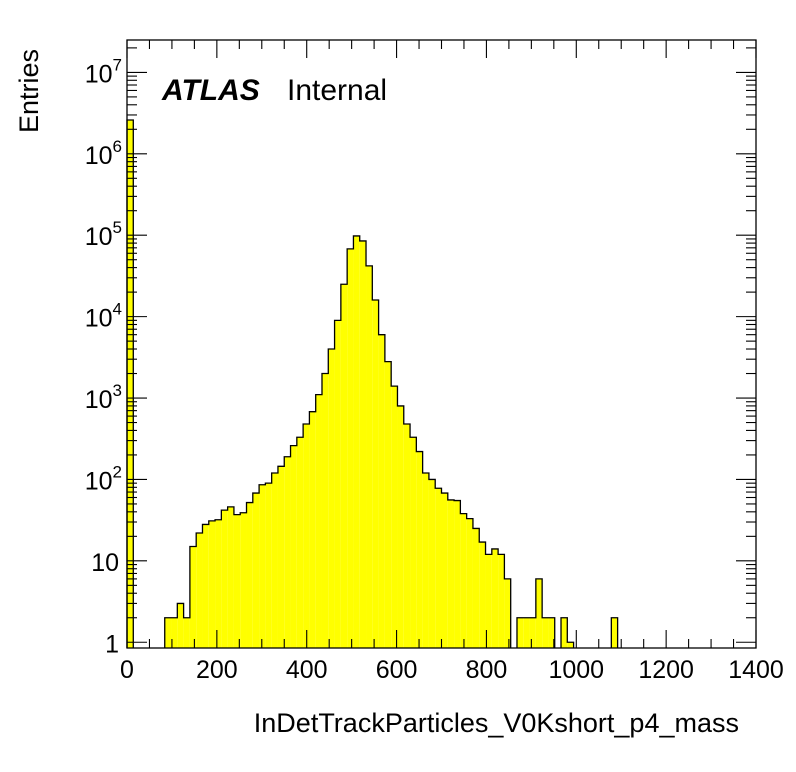  What do you see at coordinates (112, 644) in the screenshot?
I see `y-tick-label: 1` at bounding box center [112, 644].